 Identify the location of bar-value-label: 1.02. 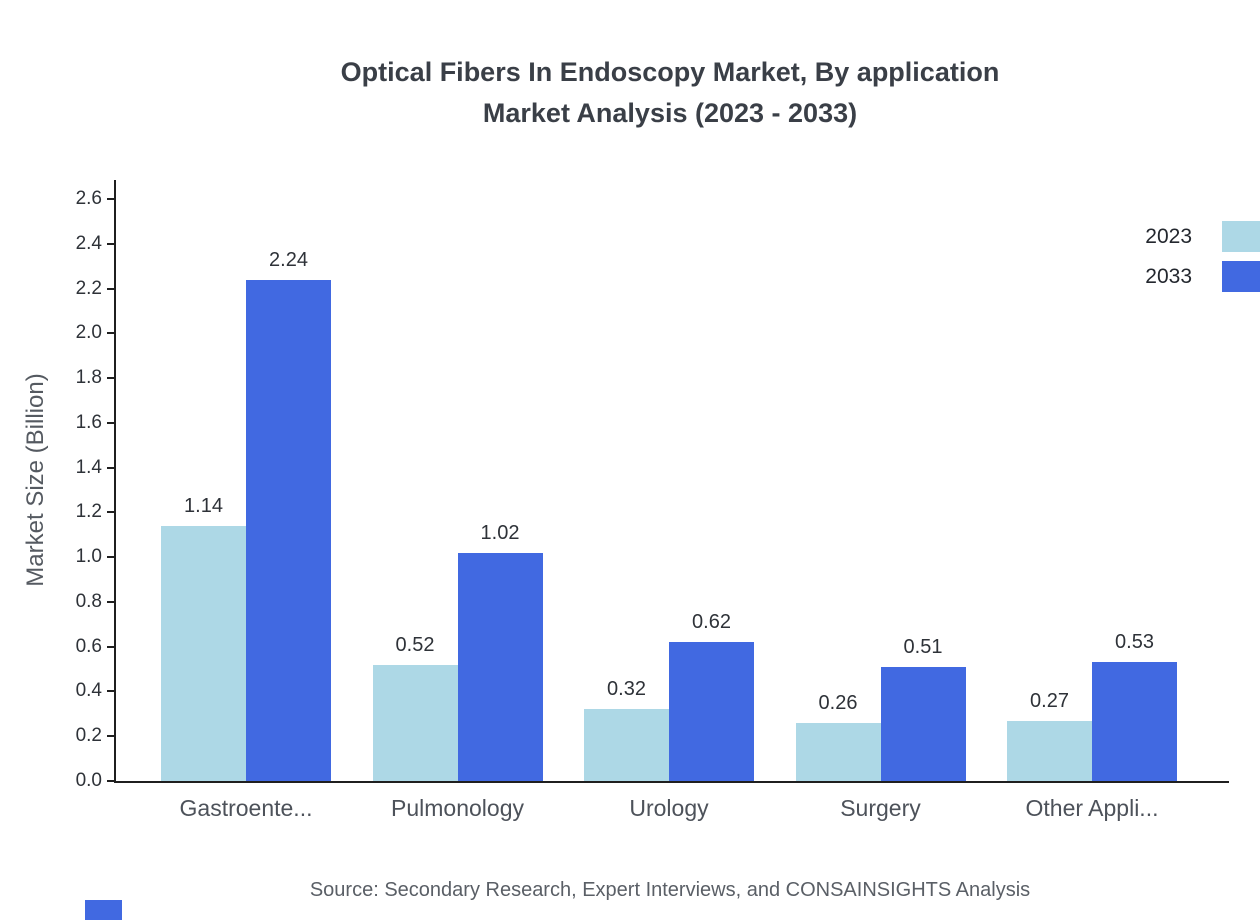
(500, 532).